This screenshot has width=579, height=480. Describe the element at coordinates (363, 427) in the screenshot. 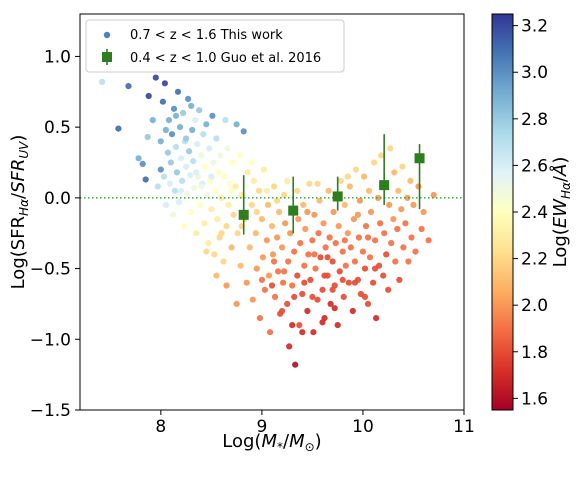

I see `x-tick-label: 10` at that location.